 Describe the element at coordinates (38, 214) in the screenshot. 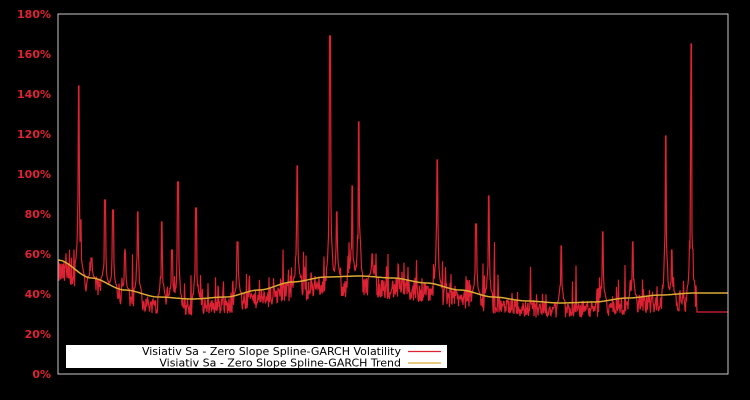

I see `y-tick-label: 80%` at that location.